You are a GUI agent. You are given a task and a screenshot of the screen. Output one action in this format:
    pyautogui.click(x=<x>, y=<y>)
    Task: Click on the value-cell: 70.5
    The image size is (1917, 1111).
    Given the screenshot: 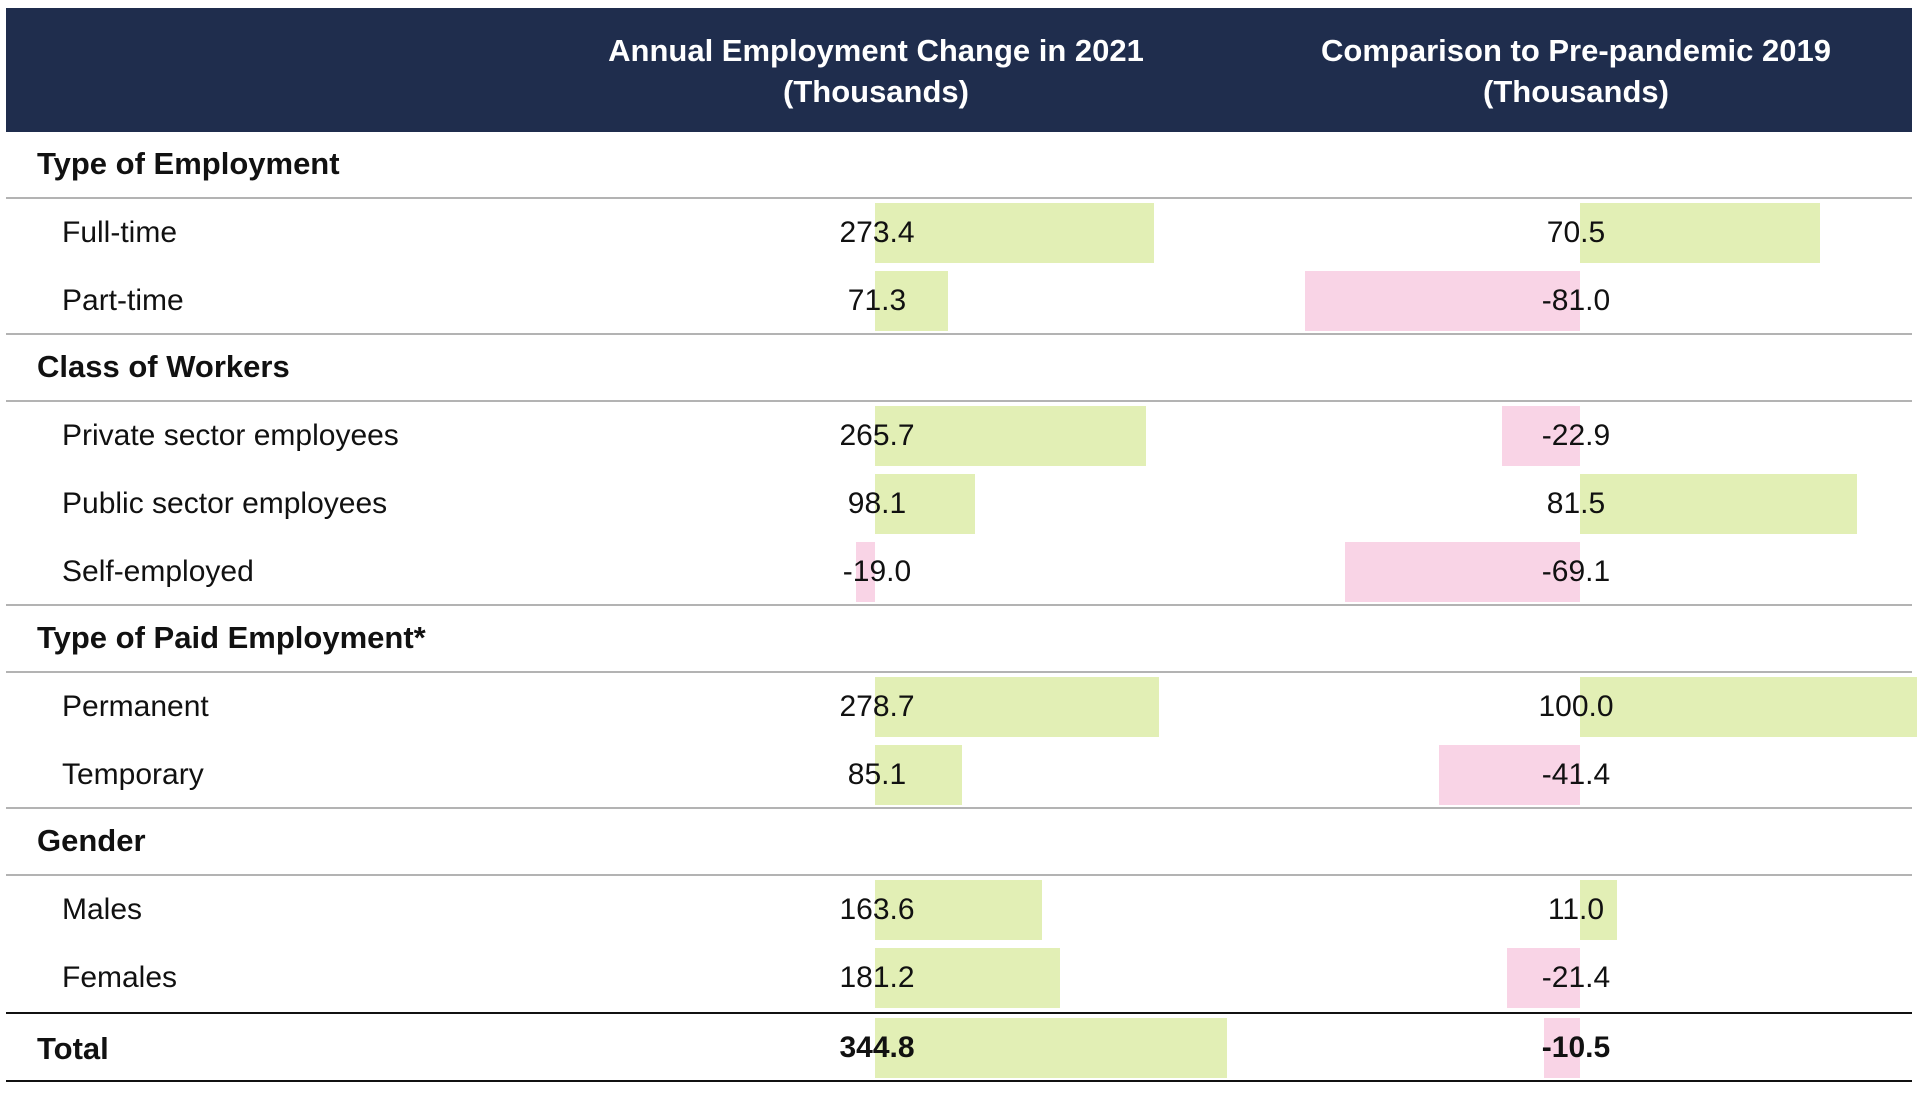 What is the action you would take?
    pyautogui.click(x=1576, y=232)
    